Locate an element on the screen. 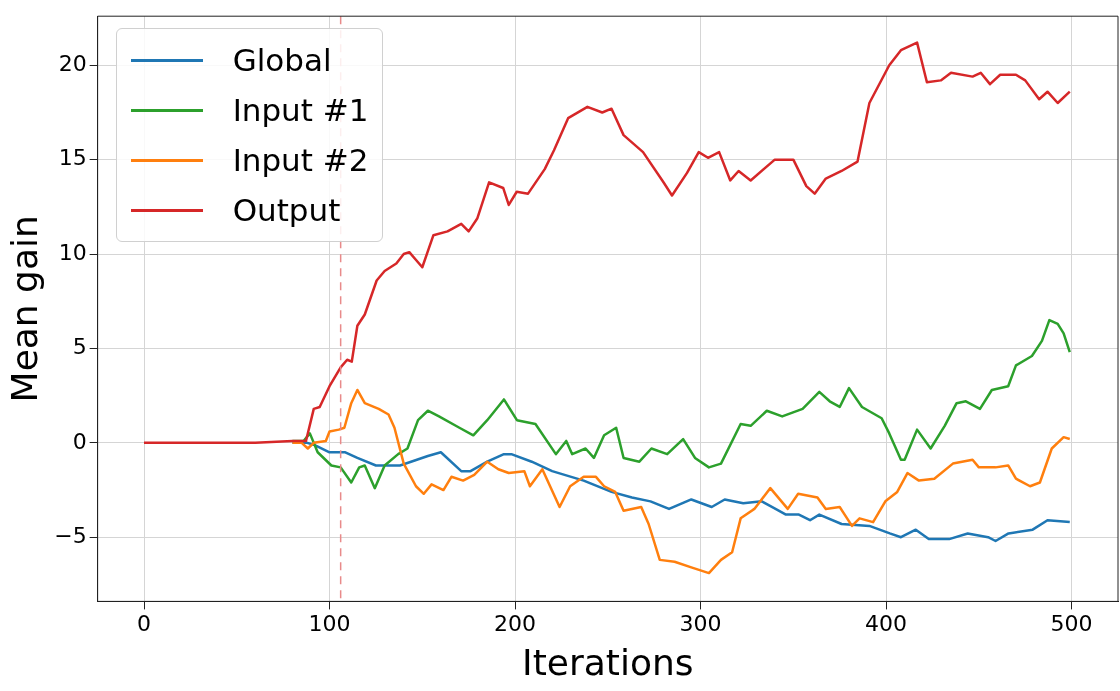  y-tick-label: 10 is located at coordinates (72, 252).